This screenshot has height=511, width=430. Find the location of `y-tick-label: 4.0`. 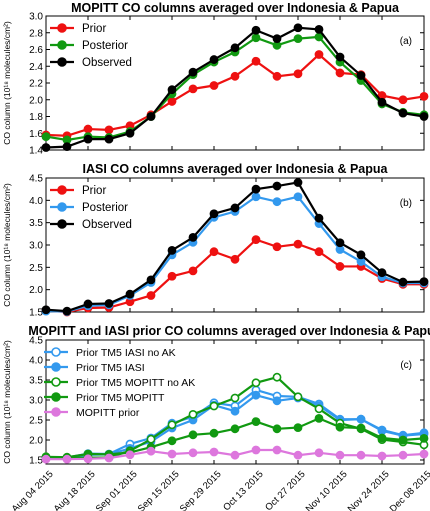

y-tick-label: 4.0 is located at coordinates (36, 361).